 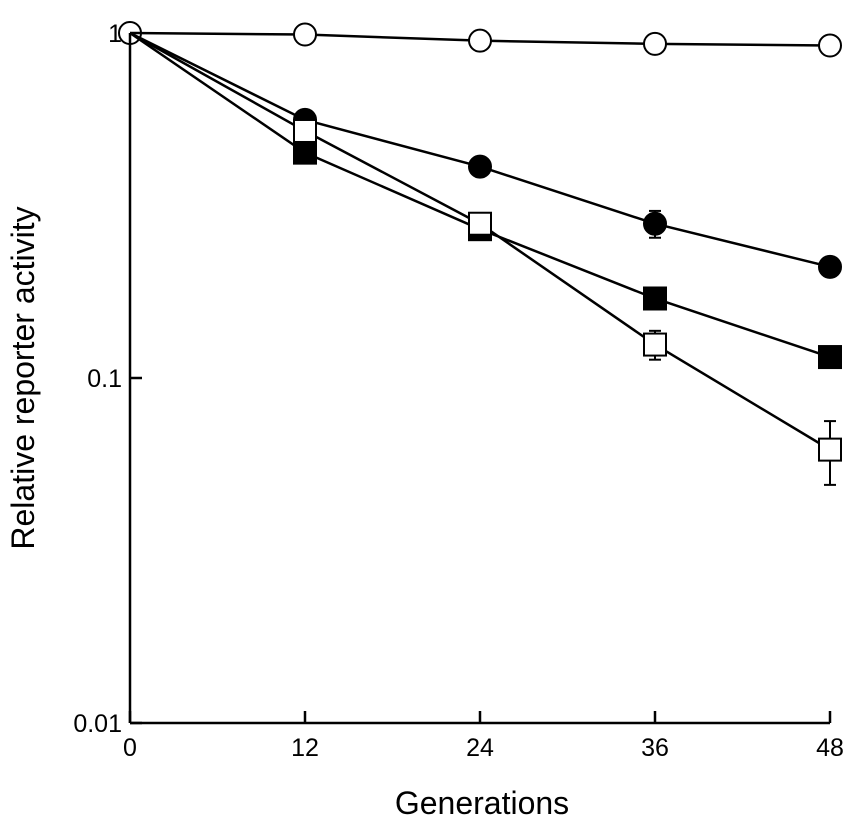 I want to click on y-tick-label: 1, so click(x=115, y=34).